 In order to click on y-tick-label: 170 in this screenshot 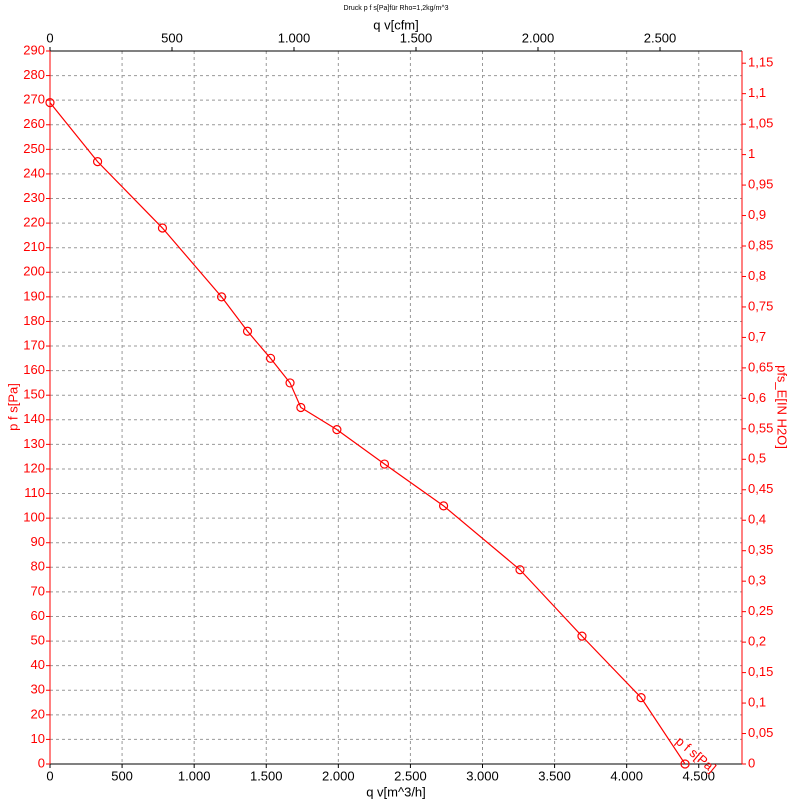, I will do `click(34, 344)`.